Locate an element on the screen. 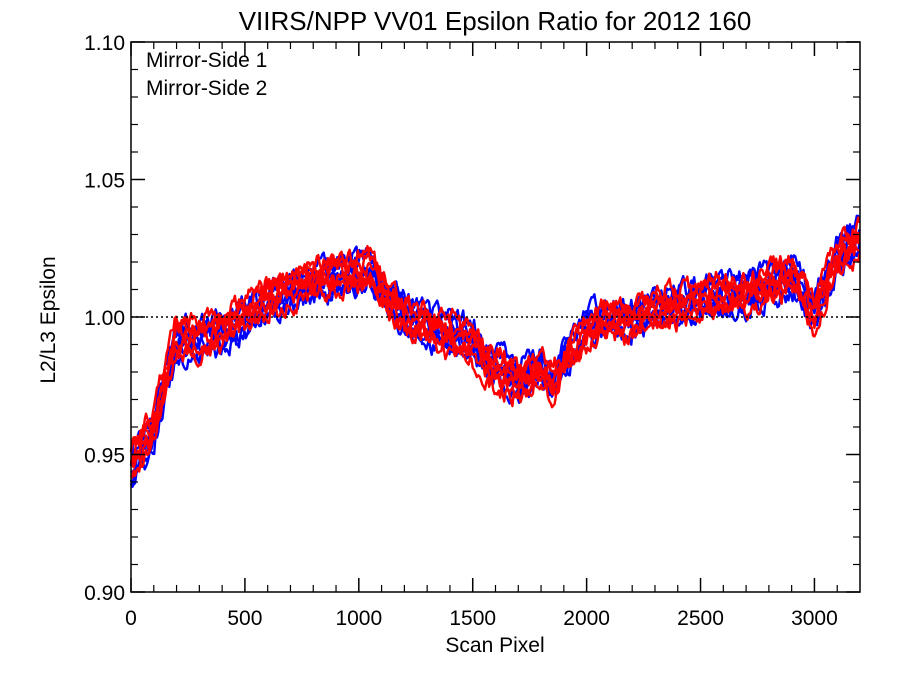  x-axis-label: Scan Pixel is located at coordinates (494, 645).